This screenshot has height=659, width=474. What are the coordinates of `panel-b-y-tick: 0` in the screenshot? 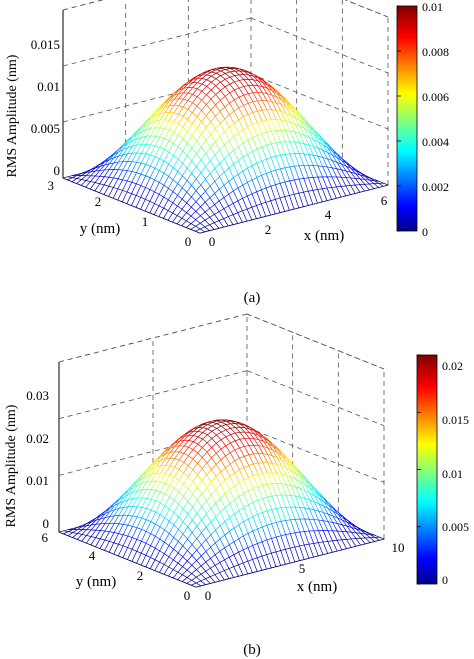 It's located at (187, 595).